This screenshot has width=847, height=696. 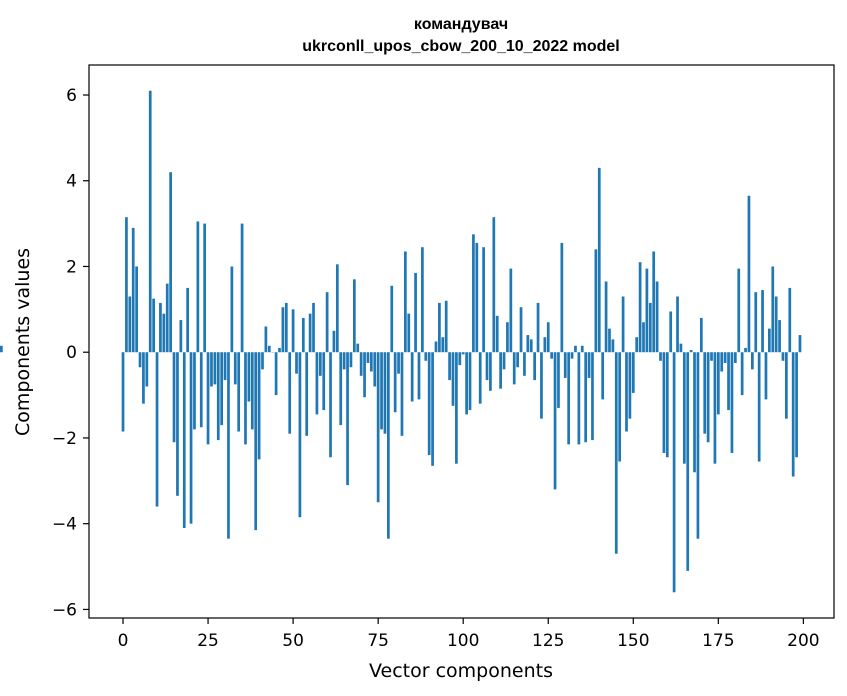 What do you see at coordinates (71, 267) in the screenshot?
I see `y-tick-label: 2` at bounding box center [71, 267].